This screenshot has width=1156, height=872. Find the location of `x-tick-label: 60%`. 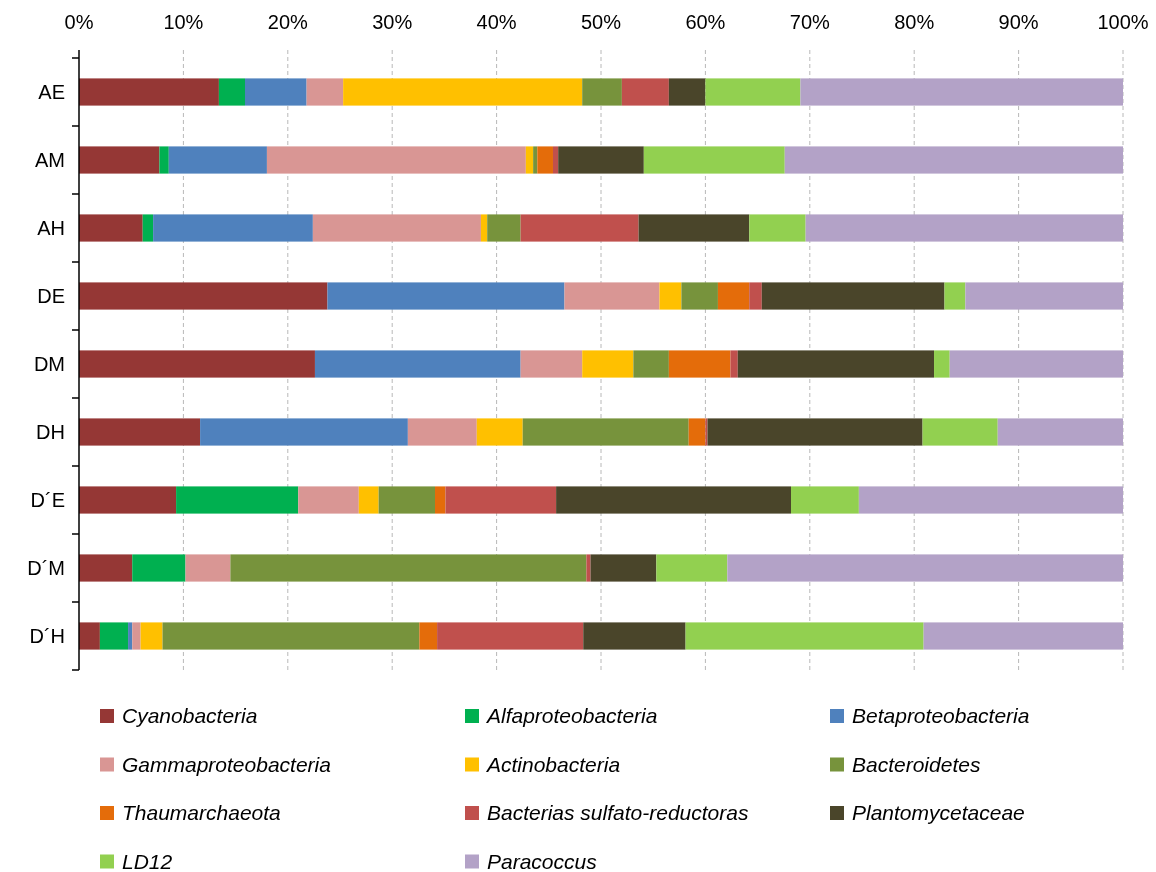

x-tick-label: 60% is located at coordinates (705, 22).